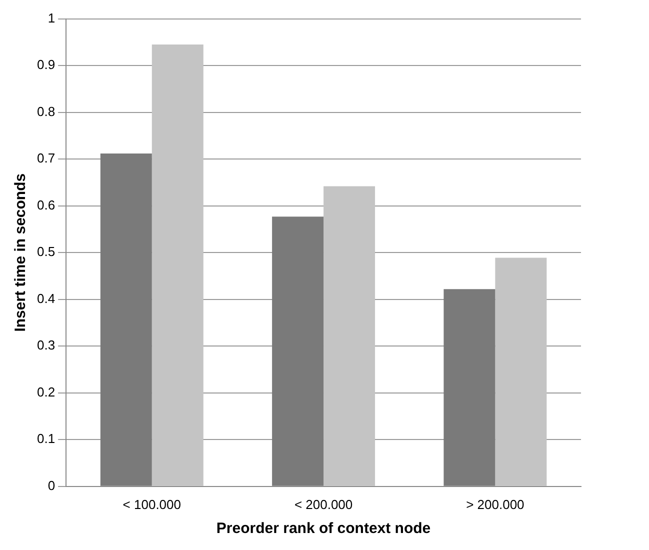  What do you see at coordinates (46, 64) in the screenshot?
I see `y-tick-label: 0.9` at bounding box center [46, 64].